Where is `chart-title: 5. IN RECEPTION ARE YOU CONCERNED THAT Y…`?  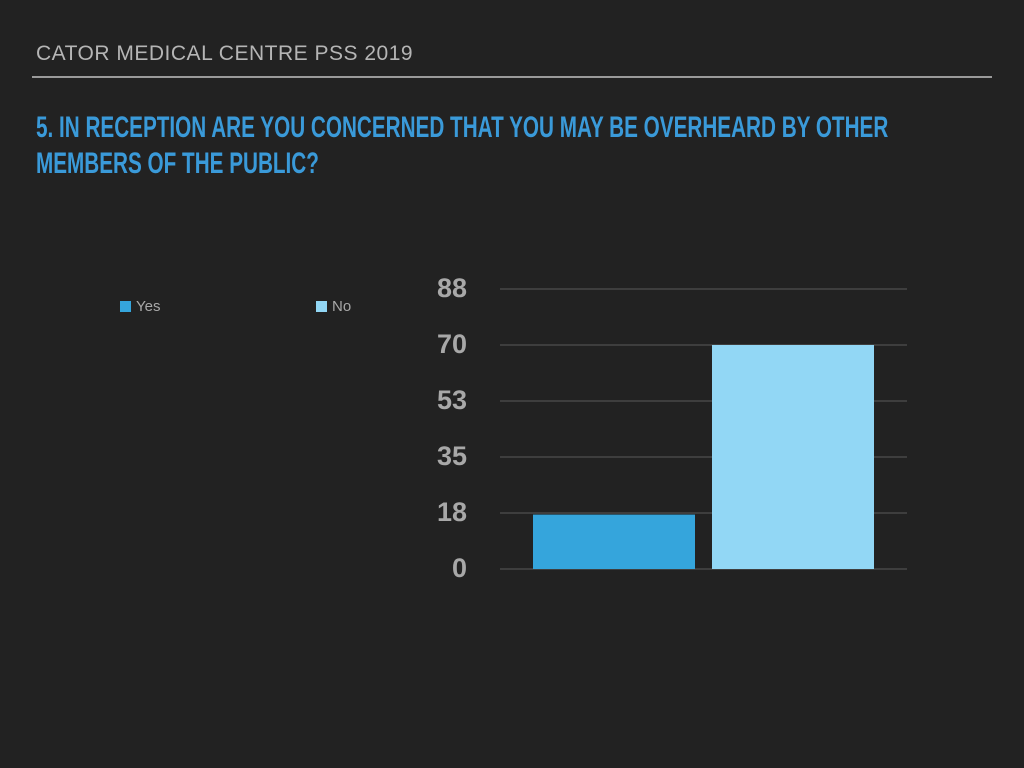
chart-title: 5. IN RECEPTION ARE YOU CONCERNED THAT Y… is located at coordinates (462, 145).